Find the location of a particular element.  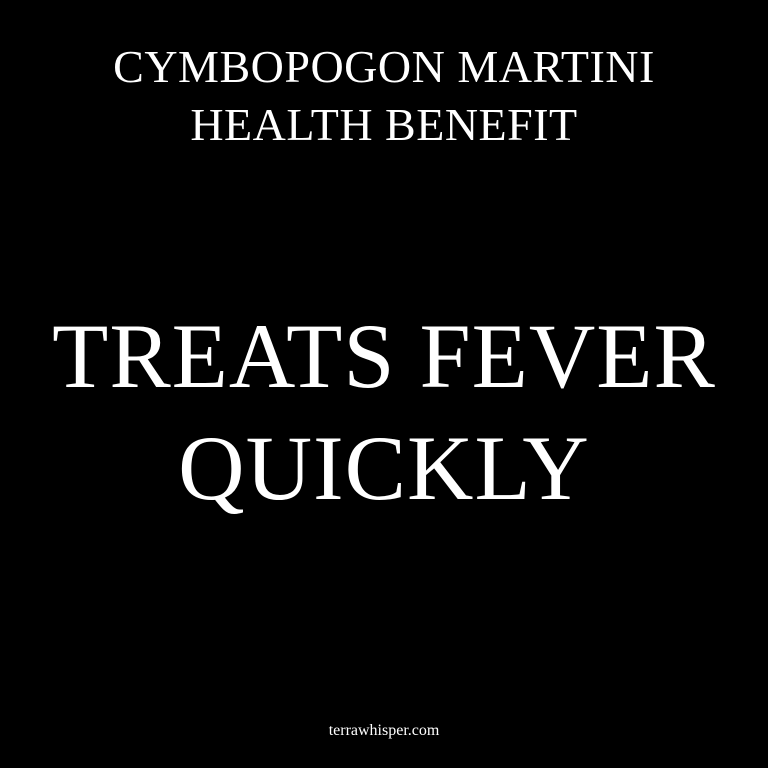

title-line-2: HEALTH BENEFIT is located at coordinates (384, 124).